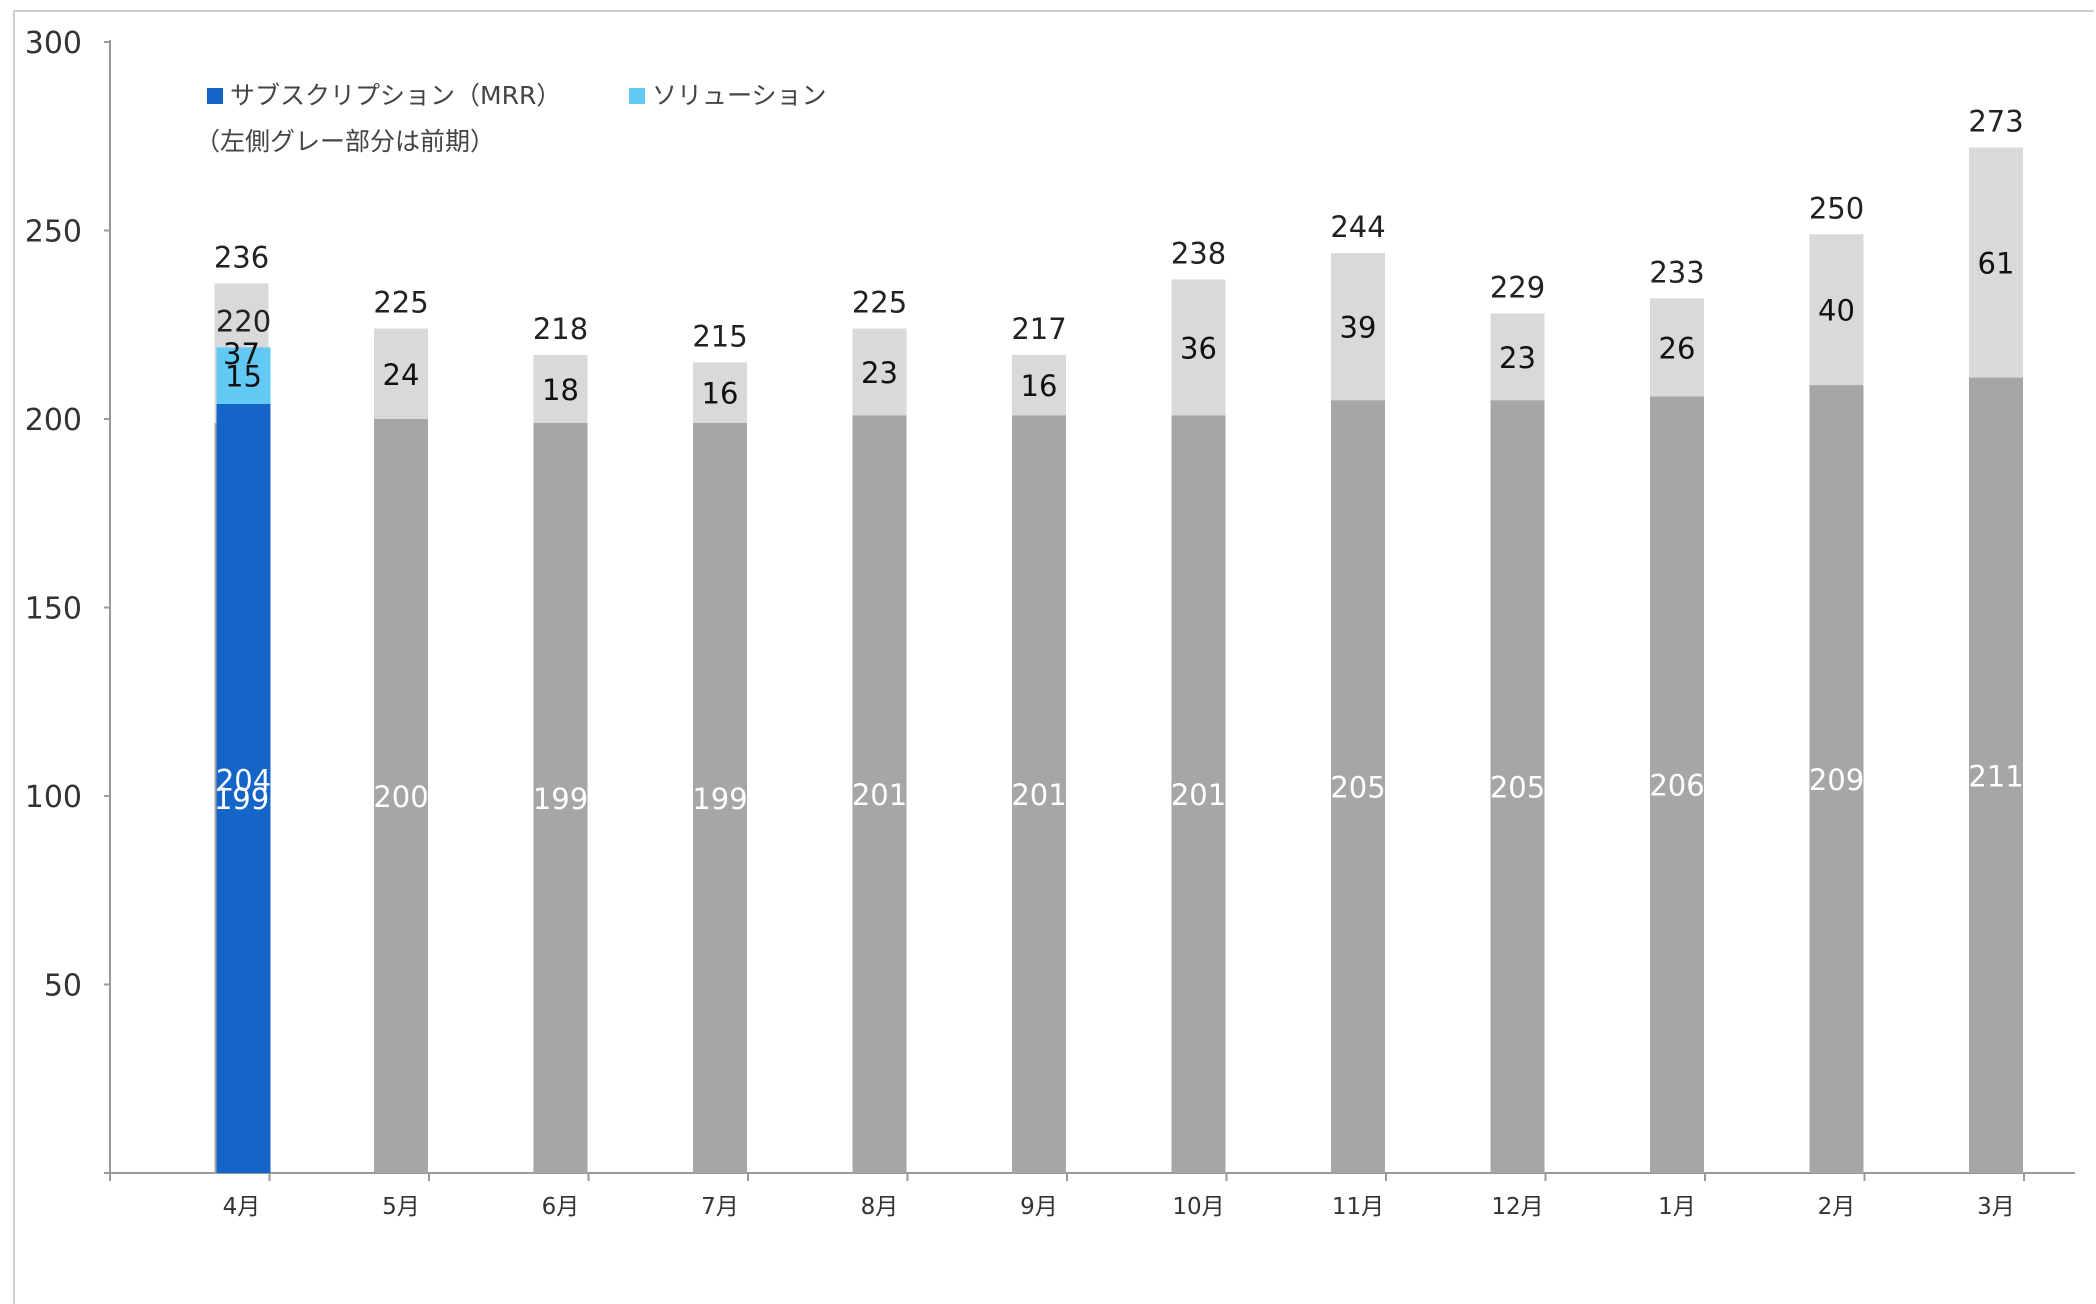  I want to click on y-tick-label: 250, so click(53, 232).